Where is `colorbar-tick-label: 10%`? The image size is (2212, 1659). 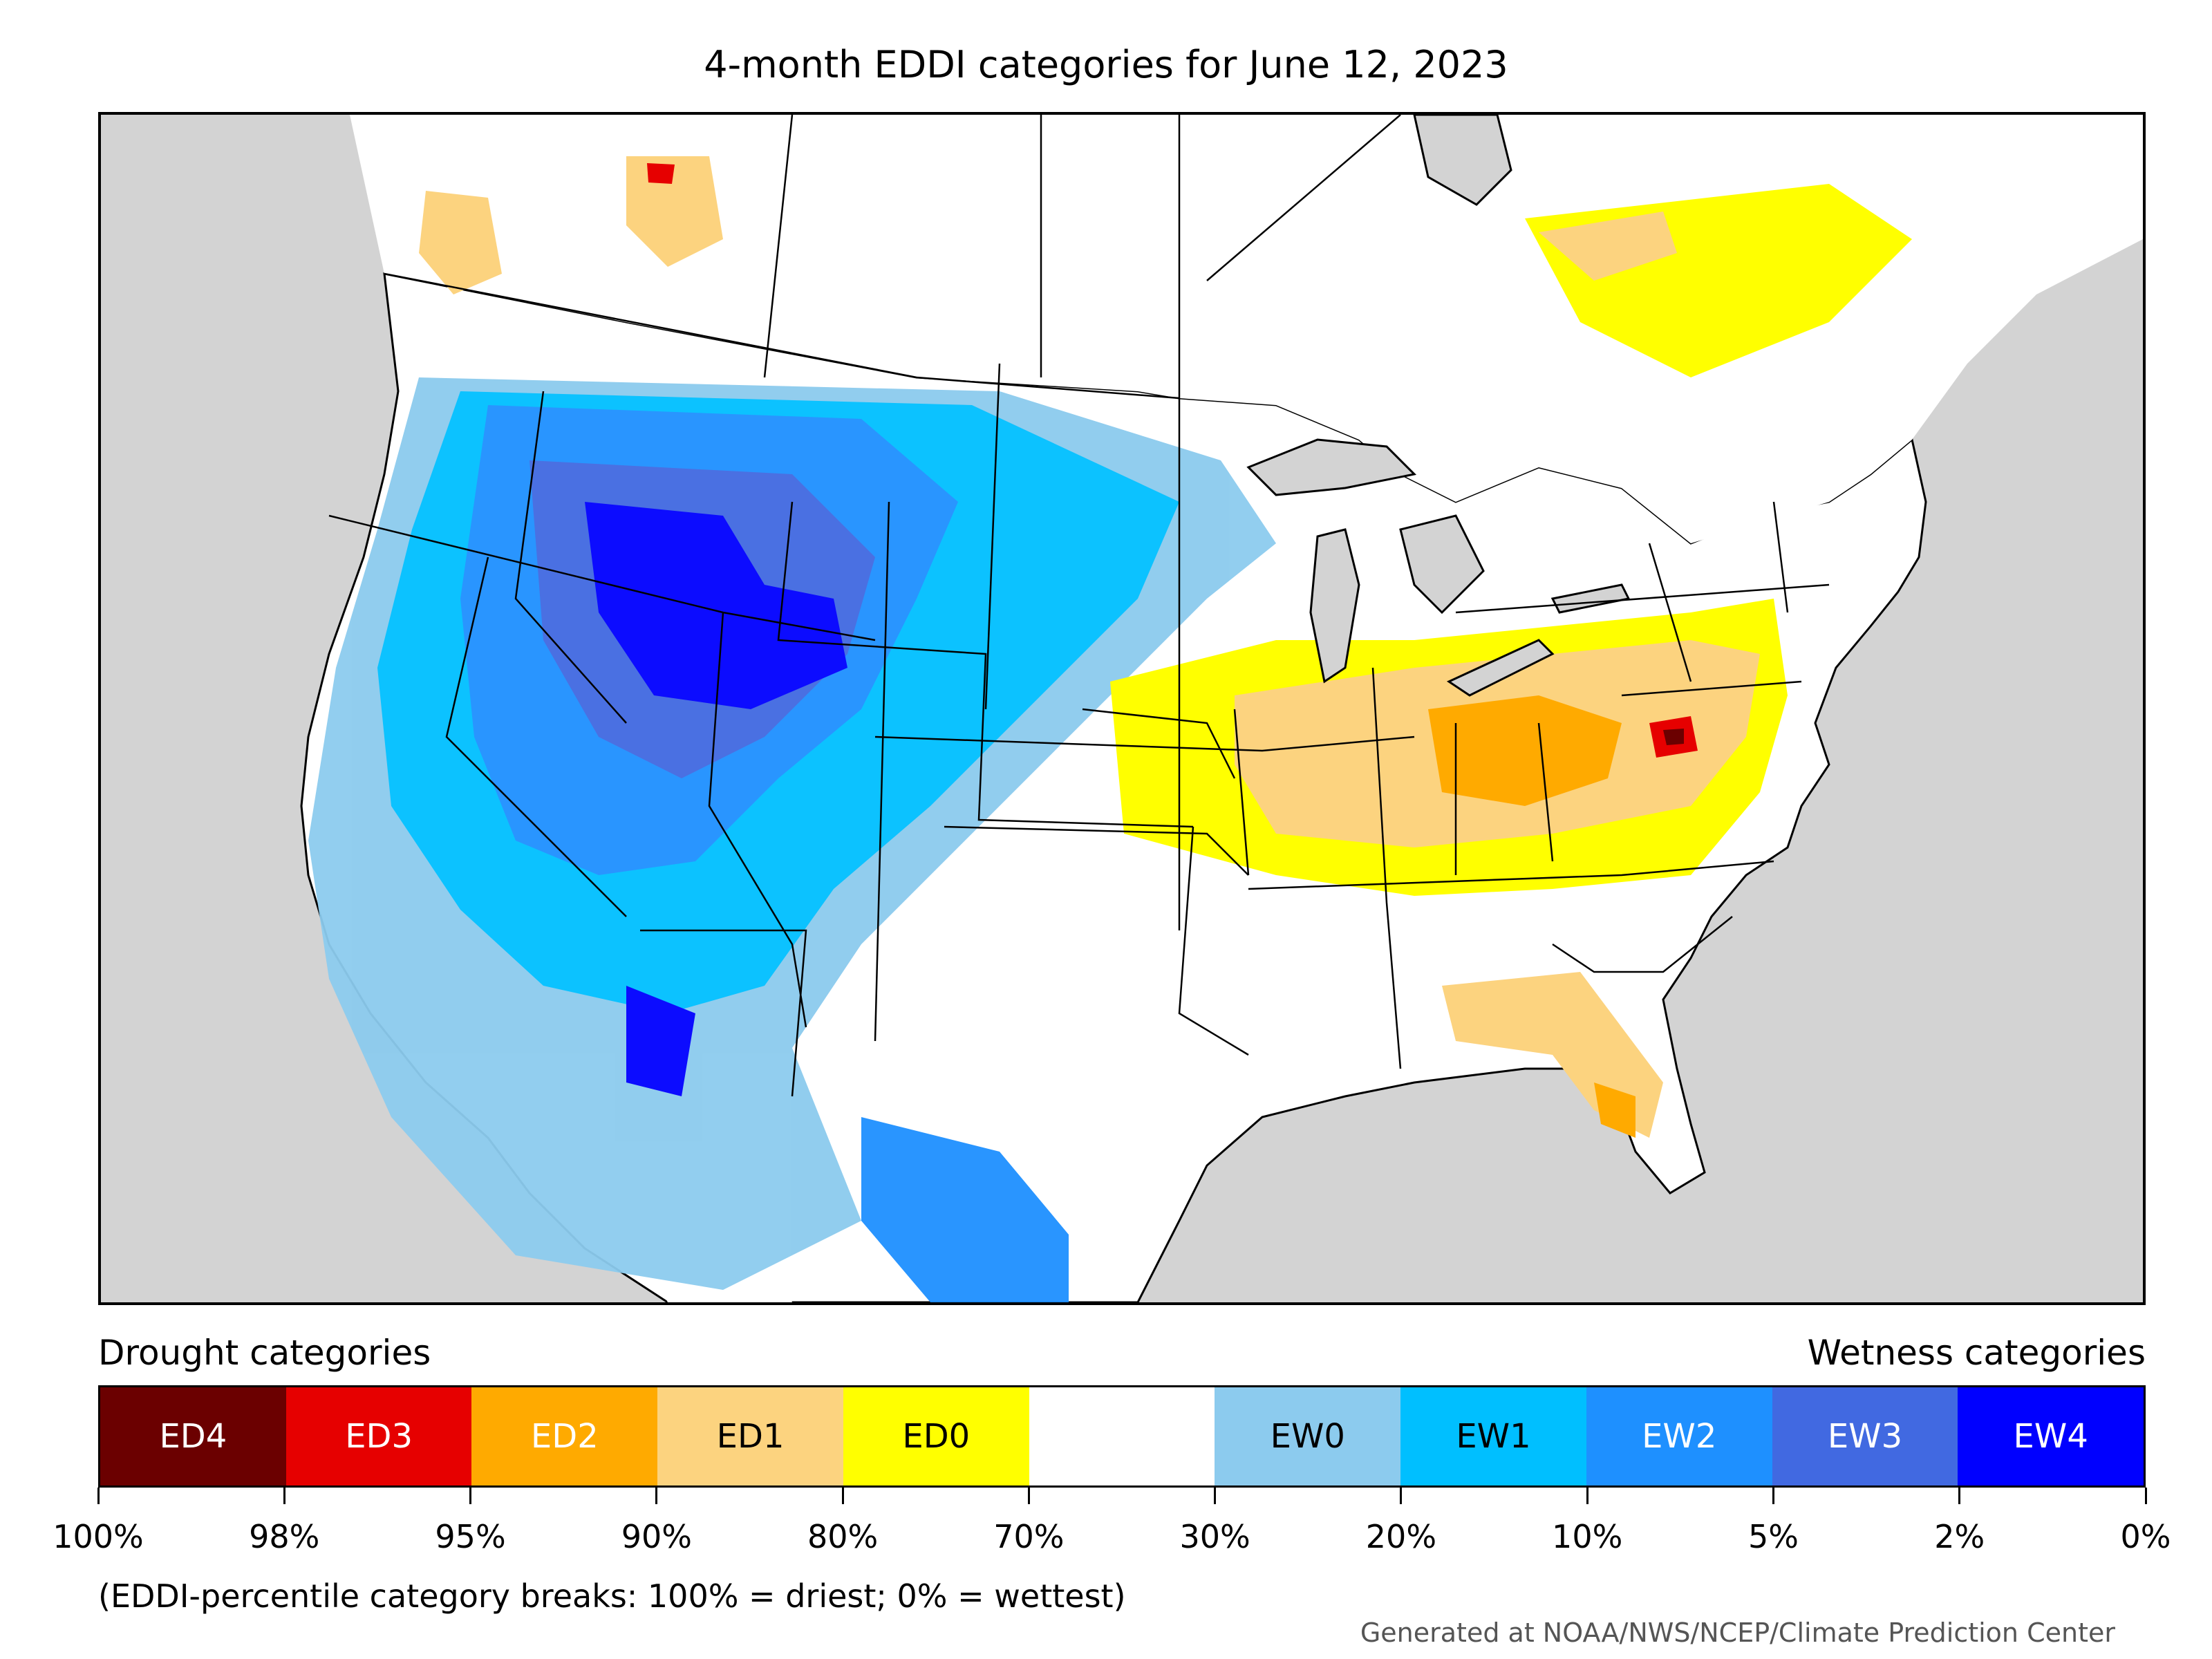
colorbar-tick-label: 10% is located at coordinates (1587, 1536).